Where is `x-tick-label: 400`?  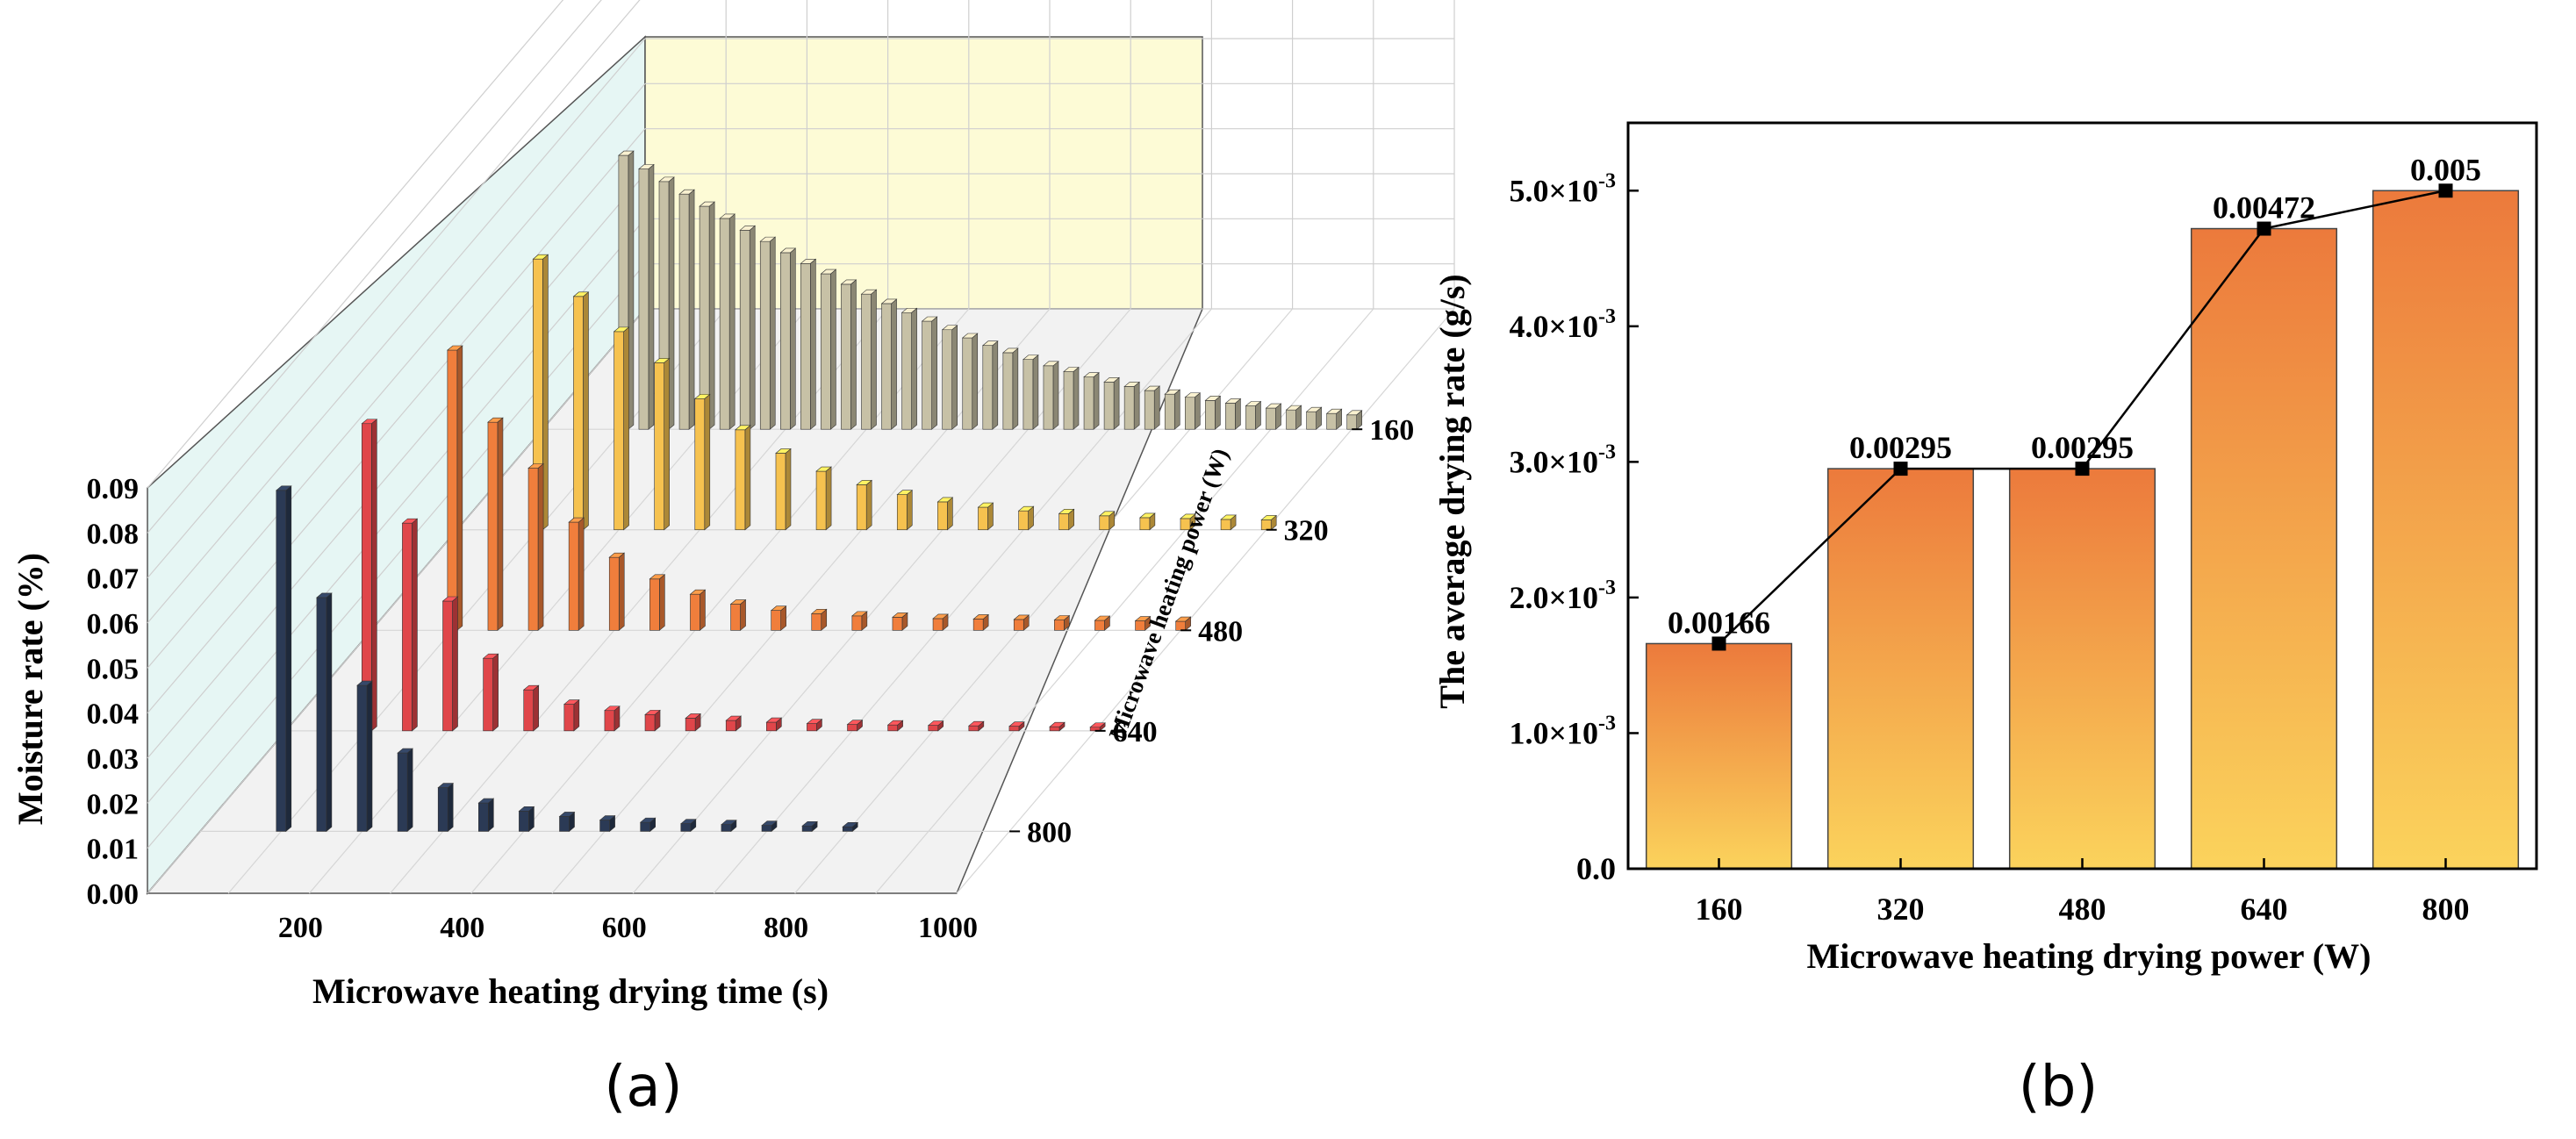
x-tick-label: 400 is located at coordinates (462, 928).